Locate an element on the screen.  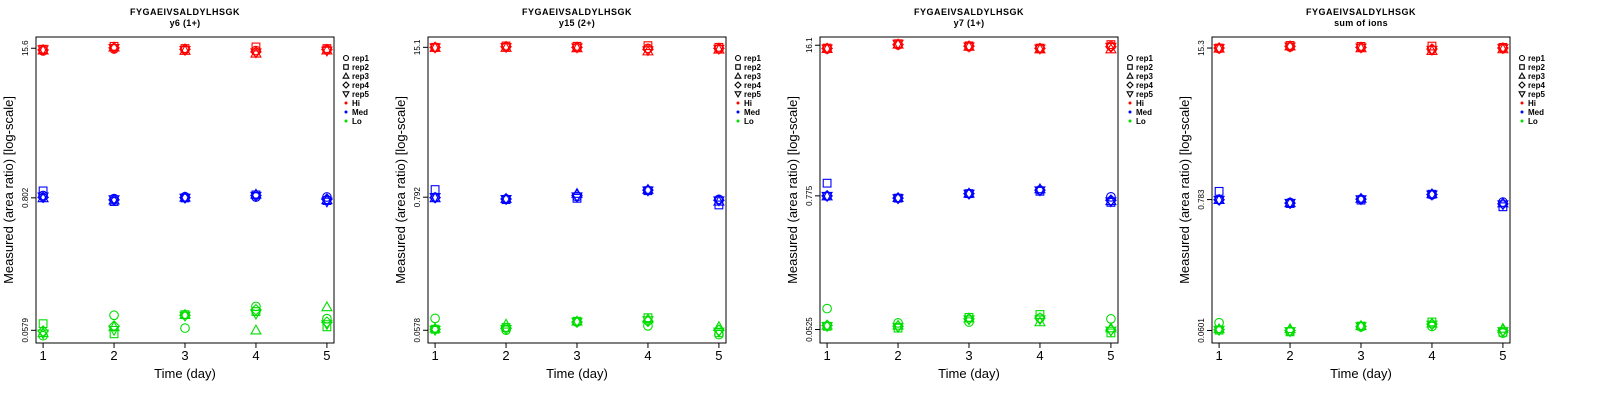
legend-label-rep4: rep4 is located at coordinates (1144, 85).